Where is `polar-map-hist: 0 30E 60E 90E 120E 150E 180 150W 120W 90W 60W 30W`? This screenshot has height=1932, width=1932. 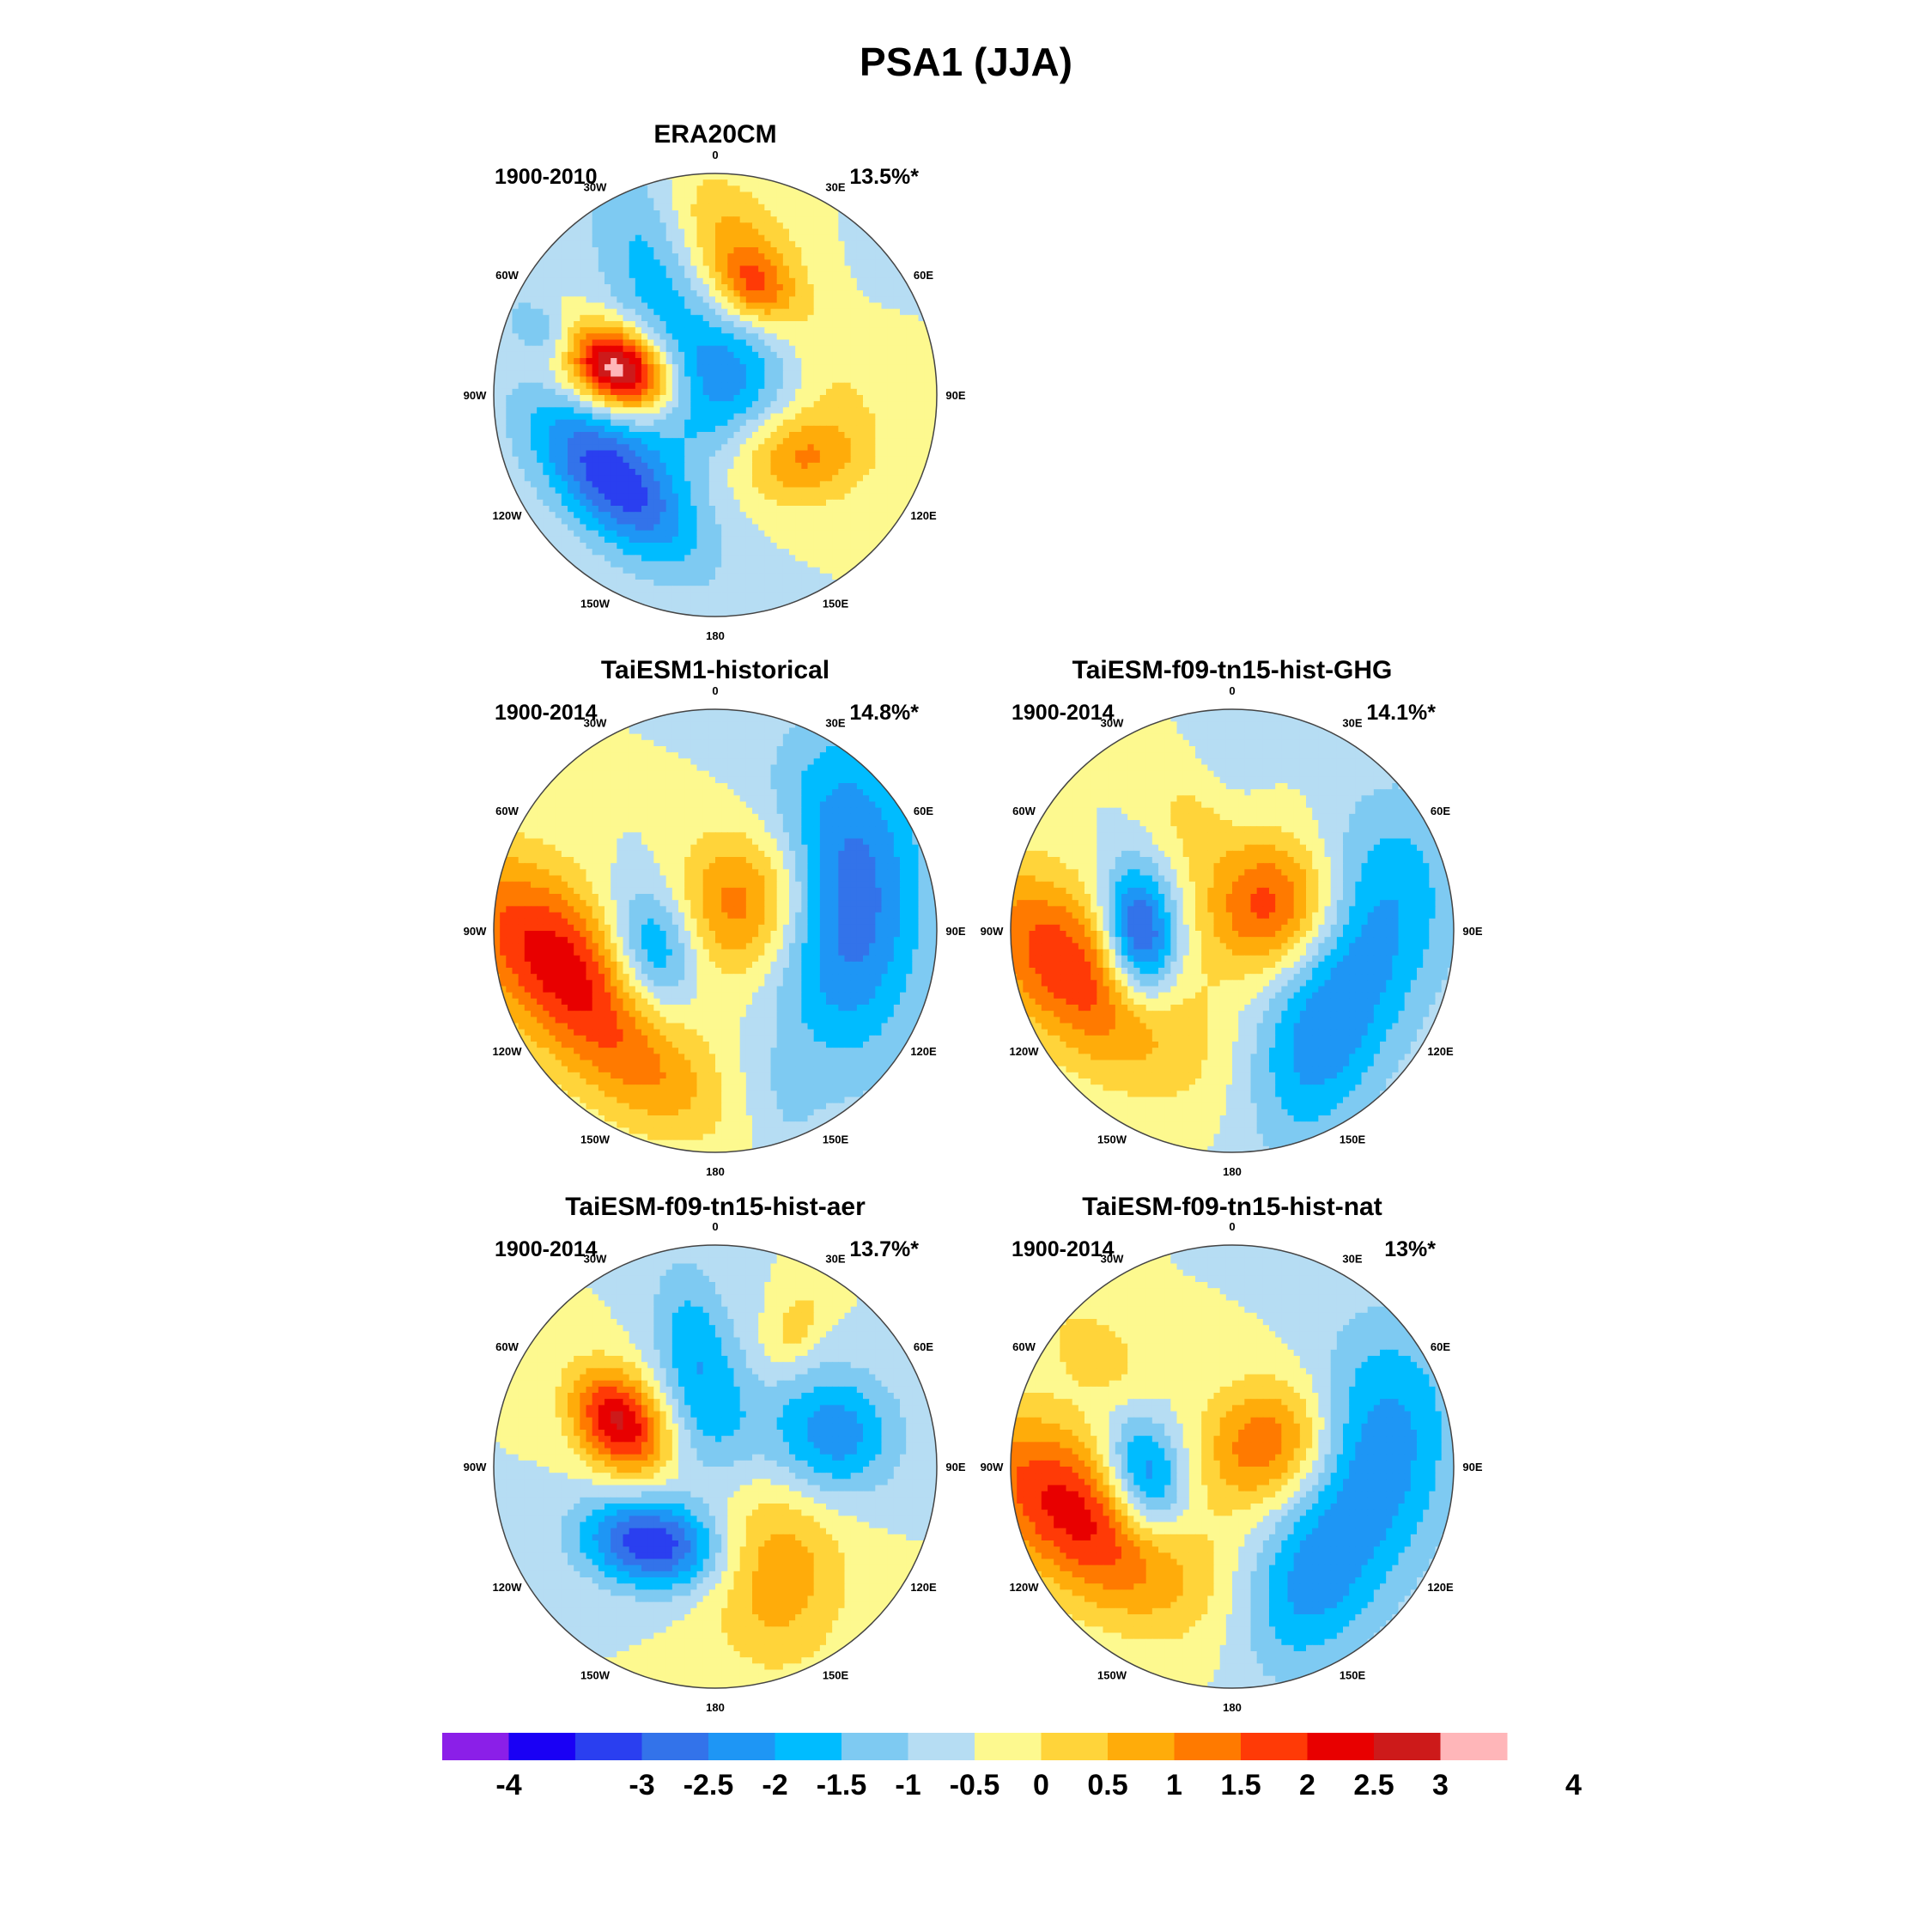
polar-map-hist: 0 30E 60E 90E 120E 150E 180 150W 120W 90W 60W 30W is located at coordinates (715, 931).